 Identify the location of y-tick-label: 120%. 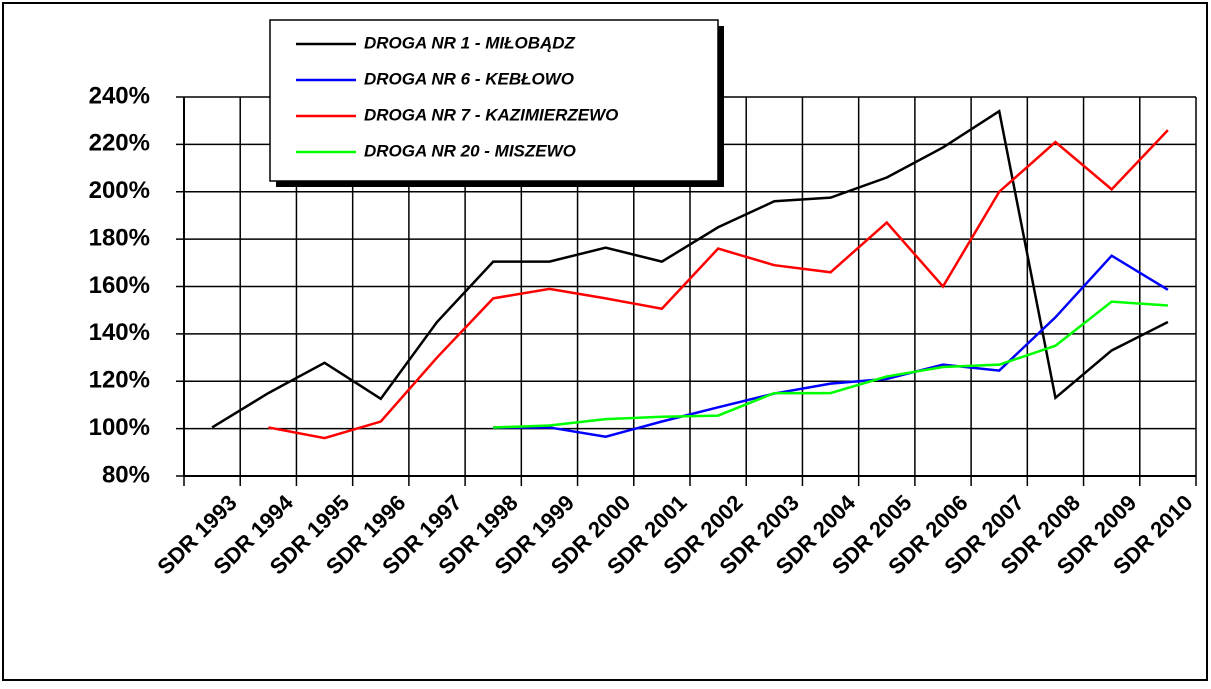
(119, 380).